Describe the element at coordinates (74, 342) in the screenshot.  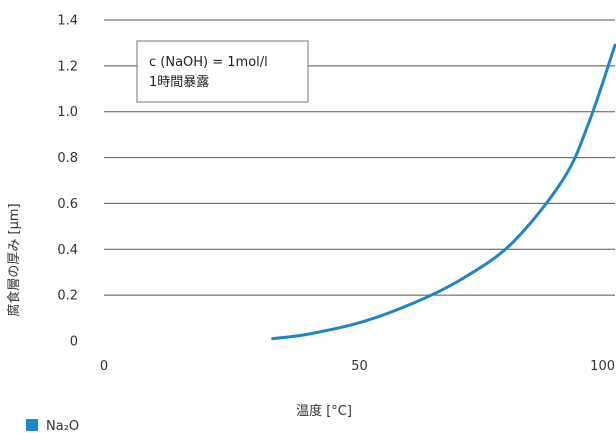
I see `y-tick-label: 0` at that location.